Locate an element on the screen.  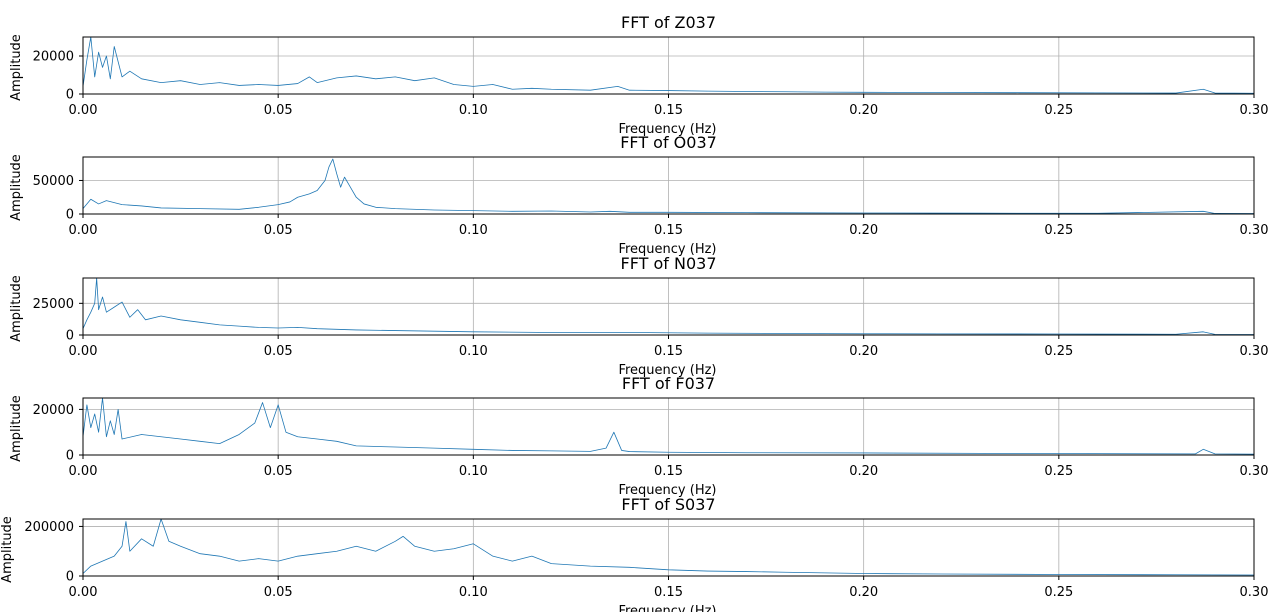
subplot-title: FFT of F037 is located at coordinates (668, 383).